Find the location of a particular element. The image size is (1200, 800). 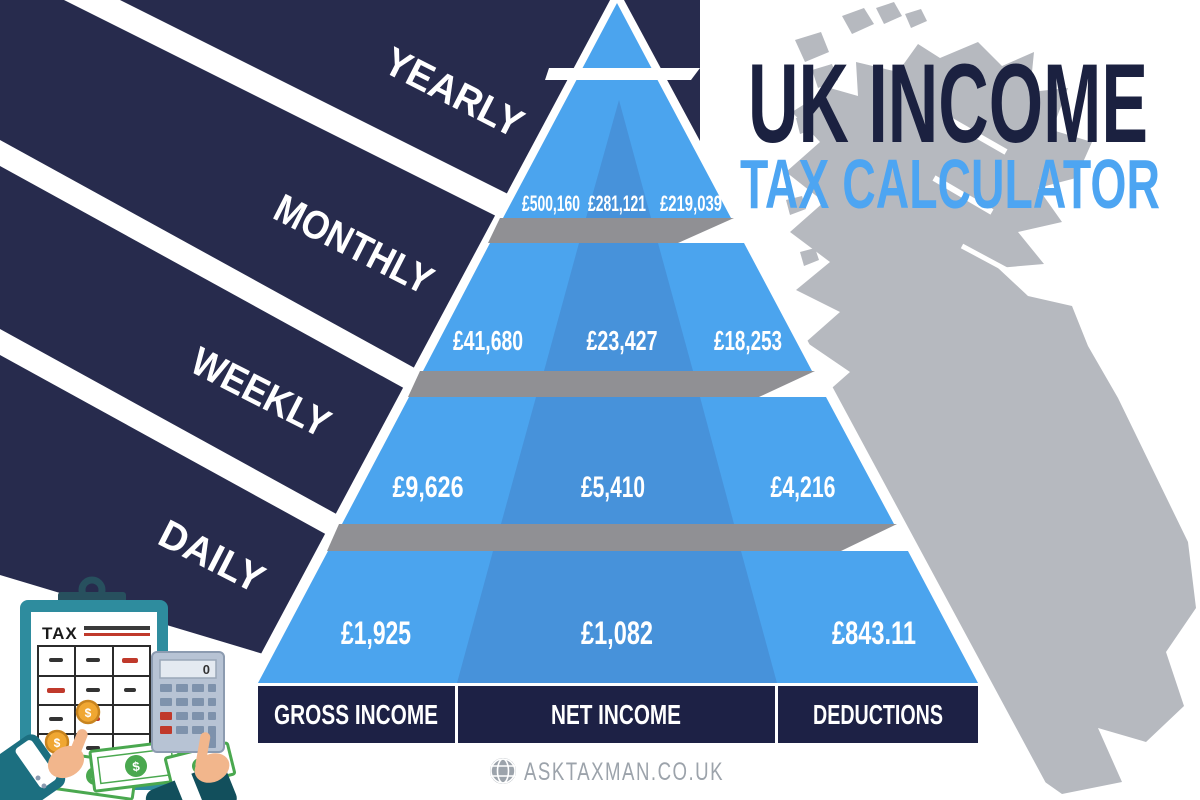

title-block: UK INCOME TAX CALCULATOR is located at coordinates (950, 132).